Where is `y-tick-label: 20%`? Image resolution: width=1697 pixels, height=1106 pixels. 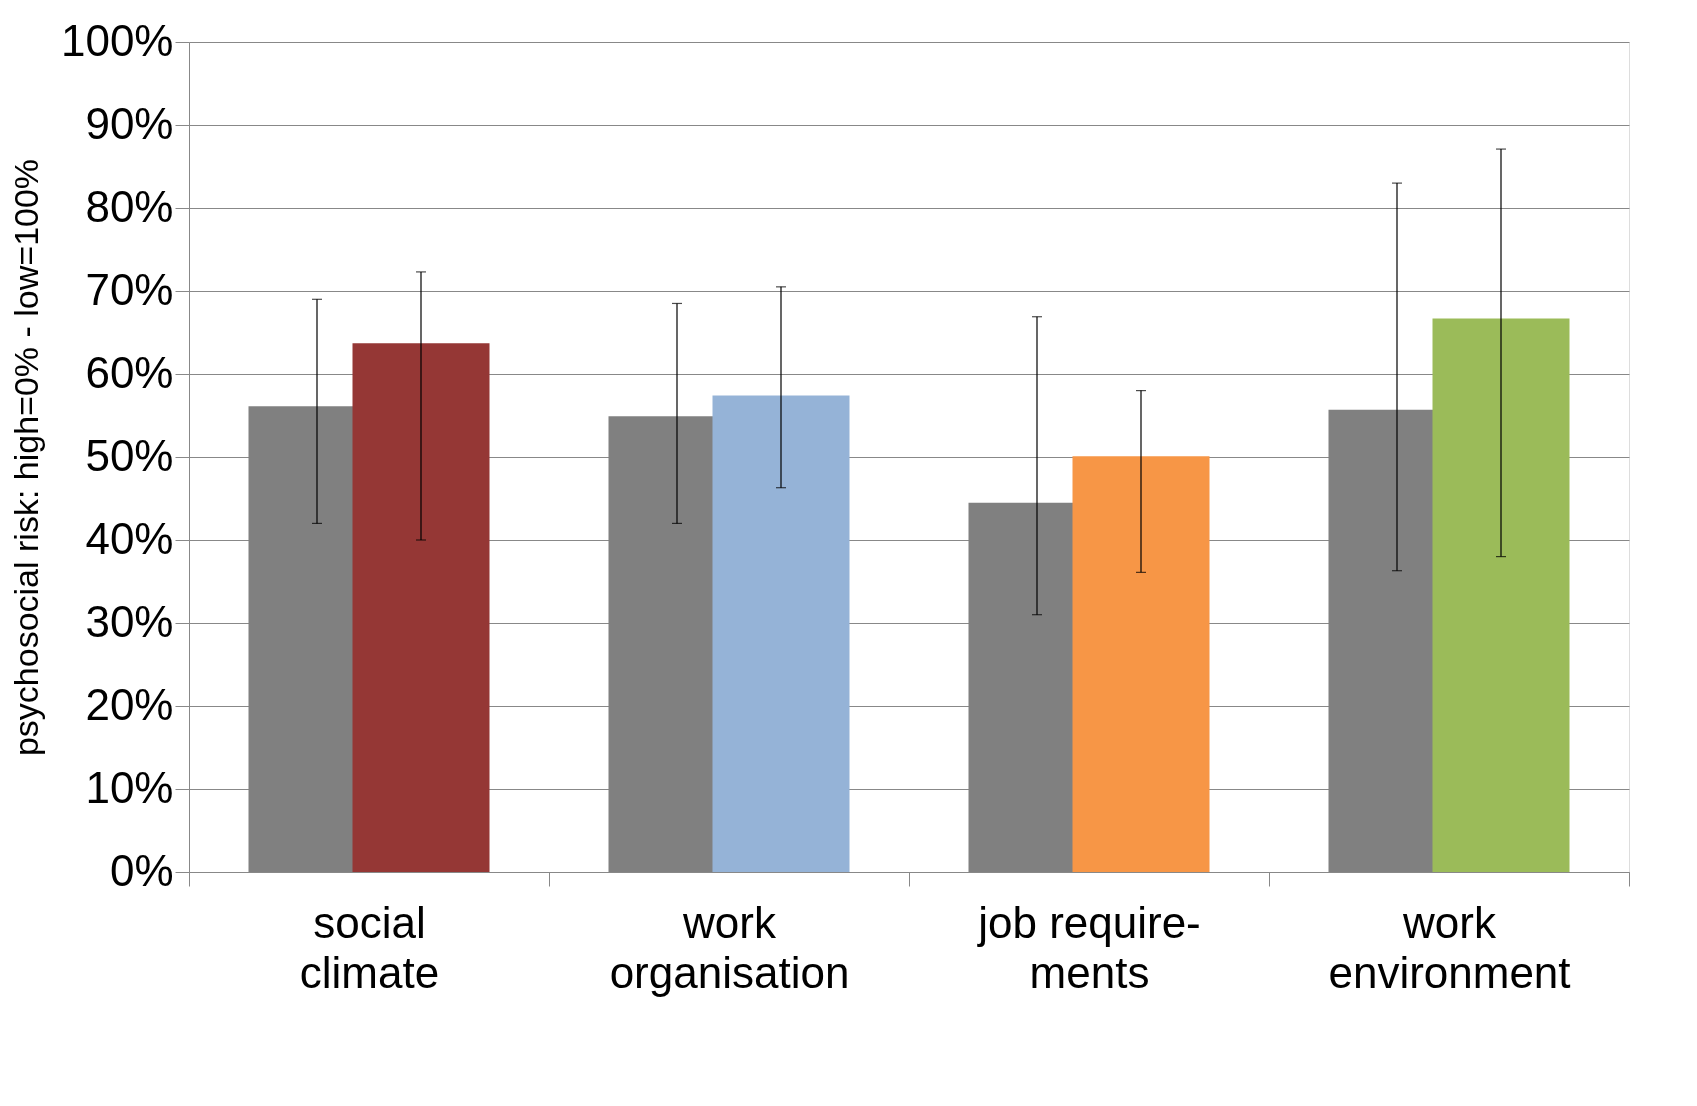
y-tick-label: 20% is located at coordinates (129, 704).